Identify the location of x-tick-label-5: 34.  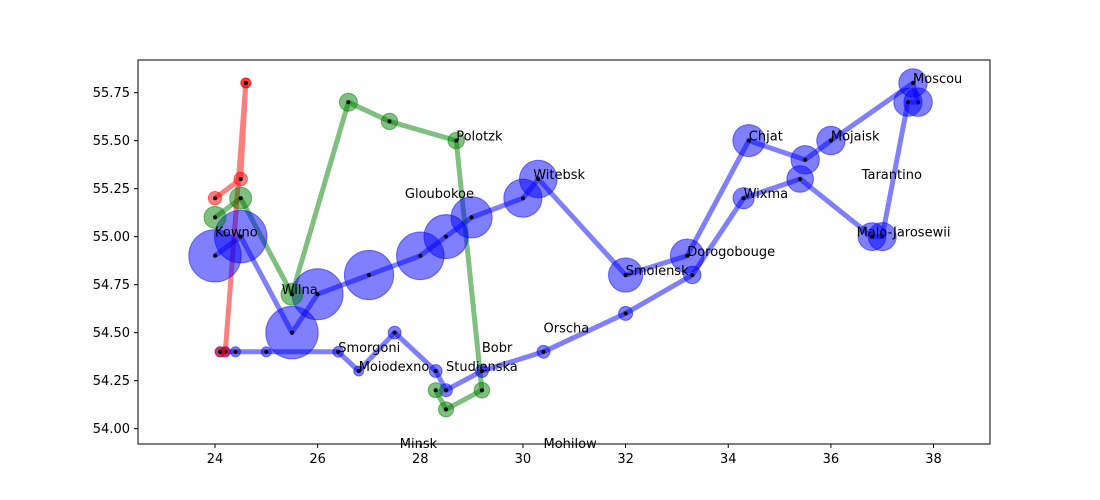
(728, 459).